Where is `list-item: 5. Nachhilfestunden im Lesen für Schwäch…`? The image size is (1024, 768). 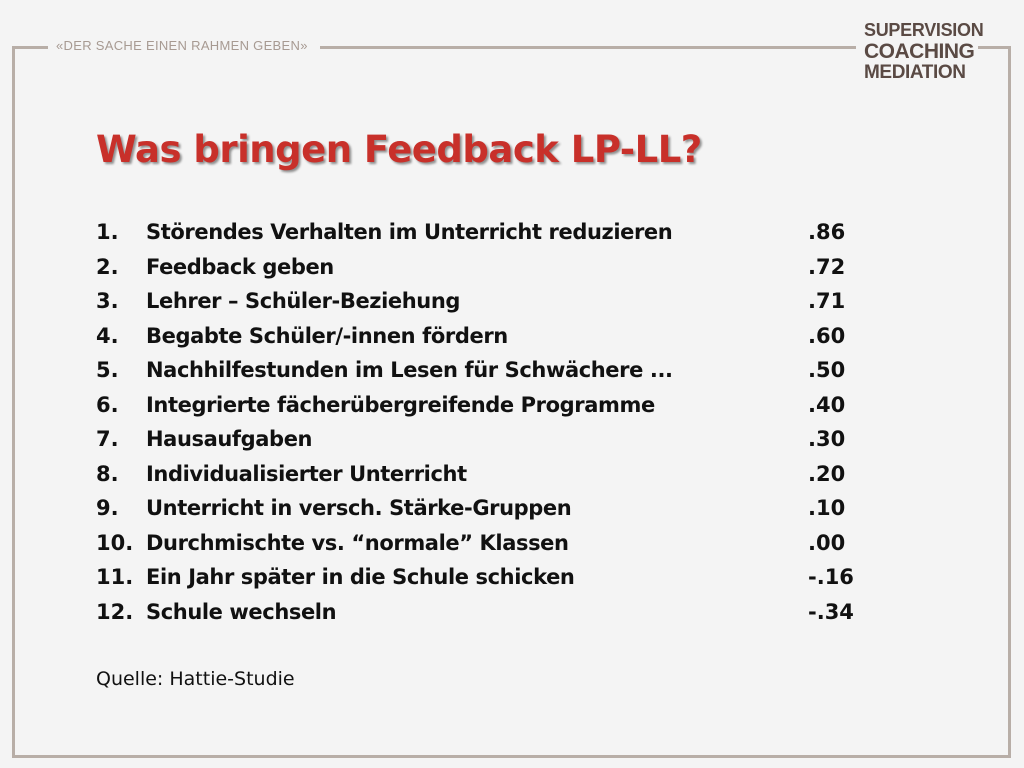 list-item: 5. Nachhilfestunden im Lesen für Schwäch… is located at coordinates (496, 373).